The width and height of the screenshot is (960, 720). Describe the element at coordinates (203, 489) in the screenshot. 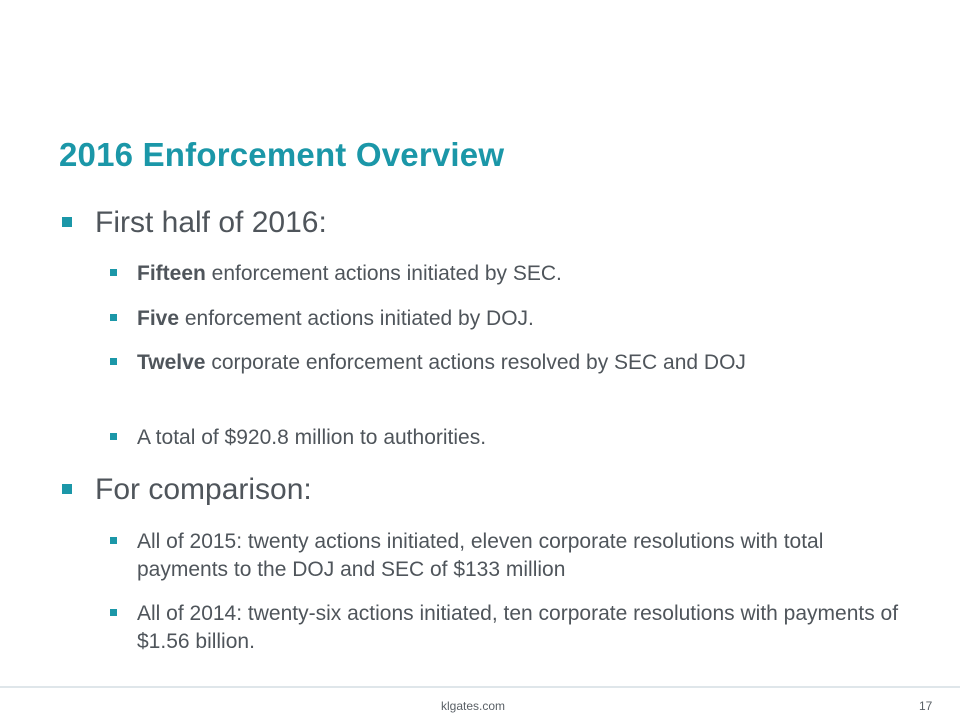

I see `section-heading-text: For comparison:` at that location.